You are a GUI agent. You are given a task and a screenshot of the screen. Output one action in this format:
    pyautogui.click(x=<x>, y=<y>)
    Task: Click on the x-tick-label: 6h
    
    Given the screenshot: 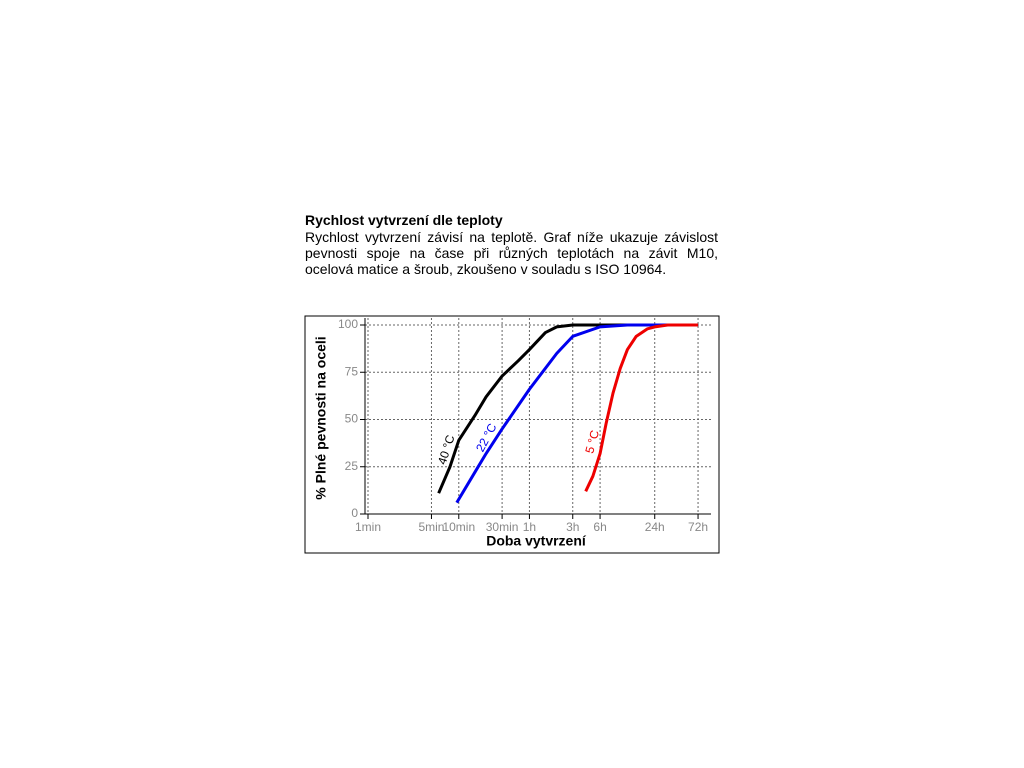 What is the action you would take?
    pyautogui.click(x=599, y=527)
    